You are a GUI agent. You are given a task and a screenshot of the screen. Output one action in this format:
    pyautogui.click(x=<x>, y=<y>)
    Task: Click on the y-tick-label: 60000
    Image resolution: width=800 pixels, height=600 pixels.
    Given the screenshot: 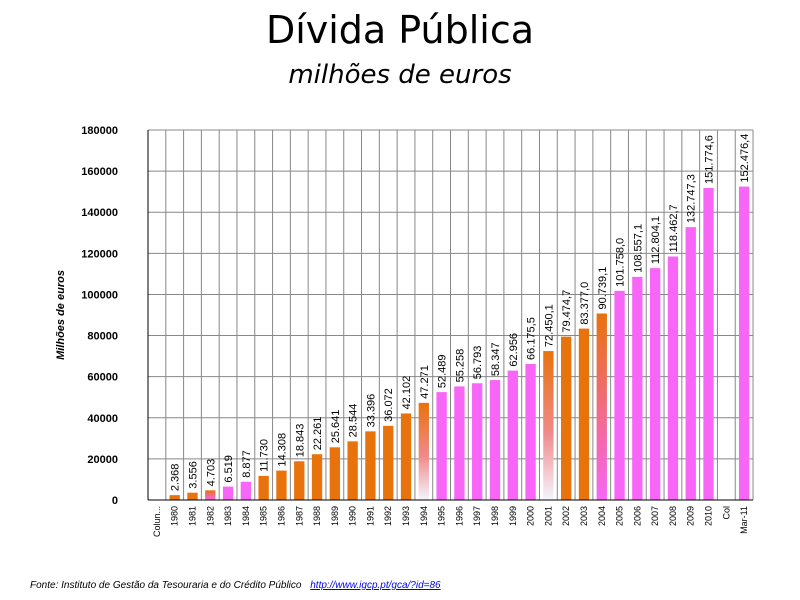 What is the action you would take?
    pyautogui.click(x=102, y=378)
    